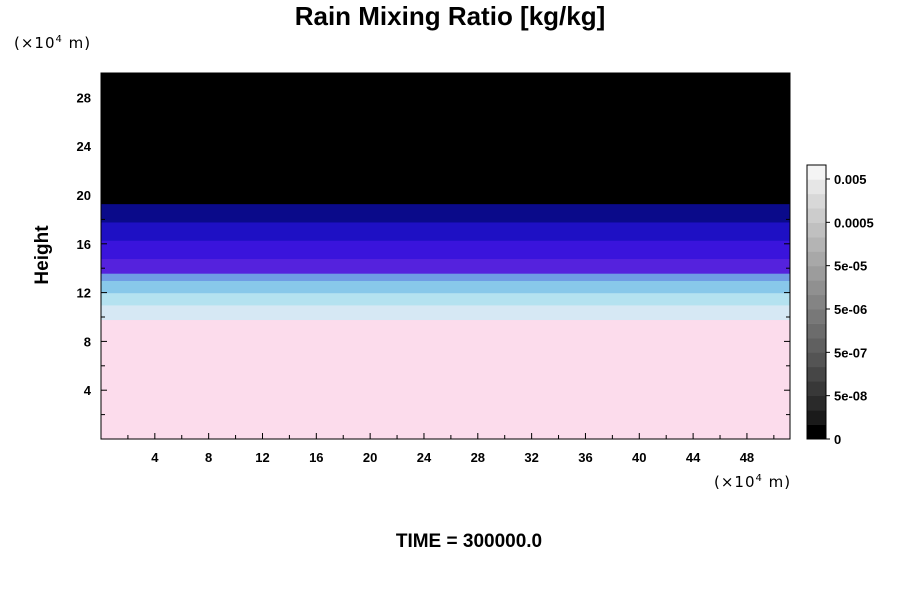 This screenshot has width=900, height=600. I want to click on y-tick-label: 8, so click(87, 341).